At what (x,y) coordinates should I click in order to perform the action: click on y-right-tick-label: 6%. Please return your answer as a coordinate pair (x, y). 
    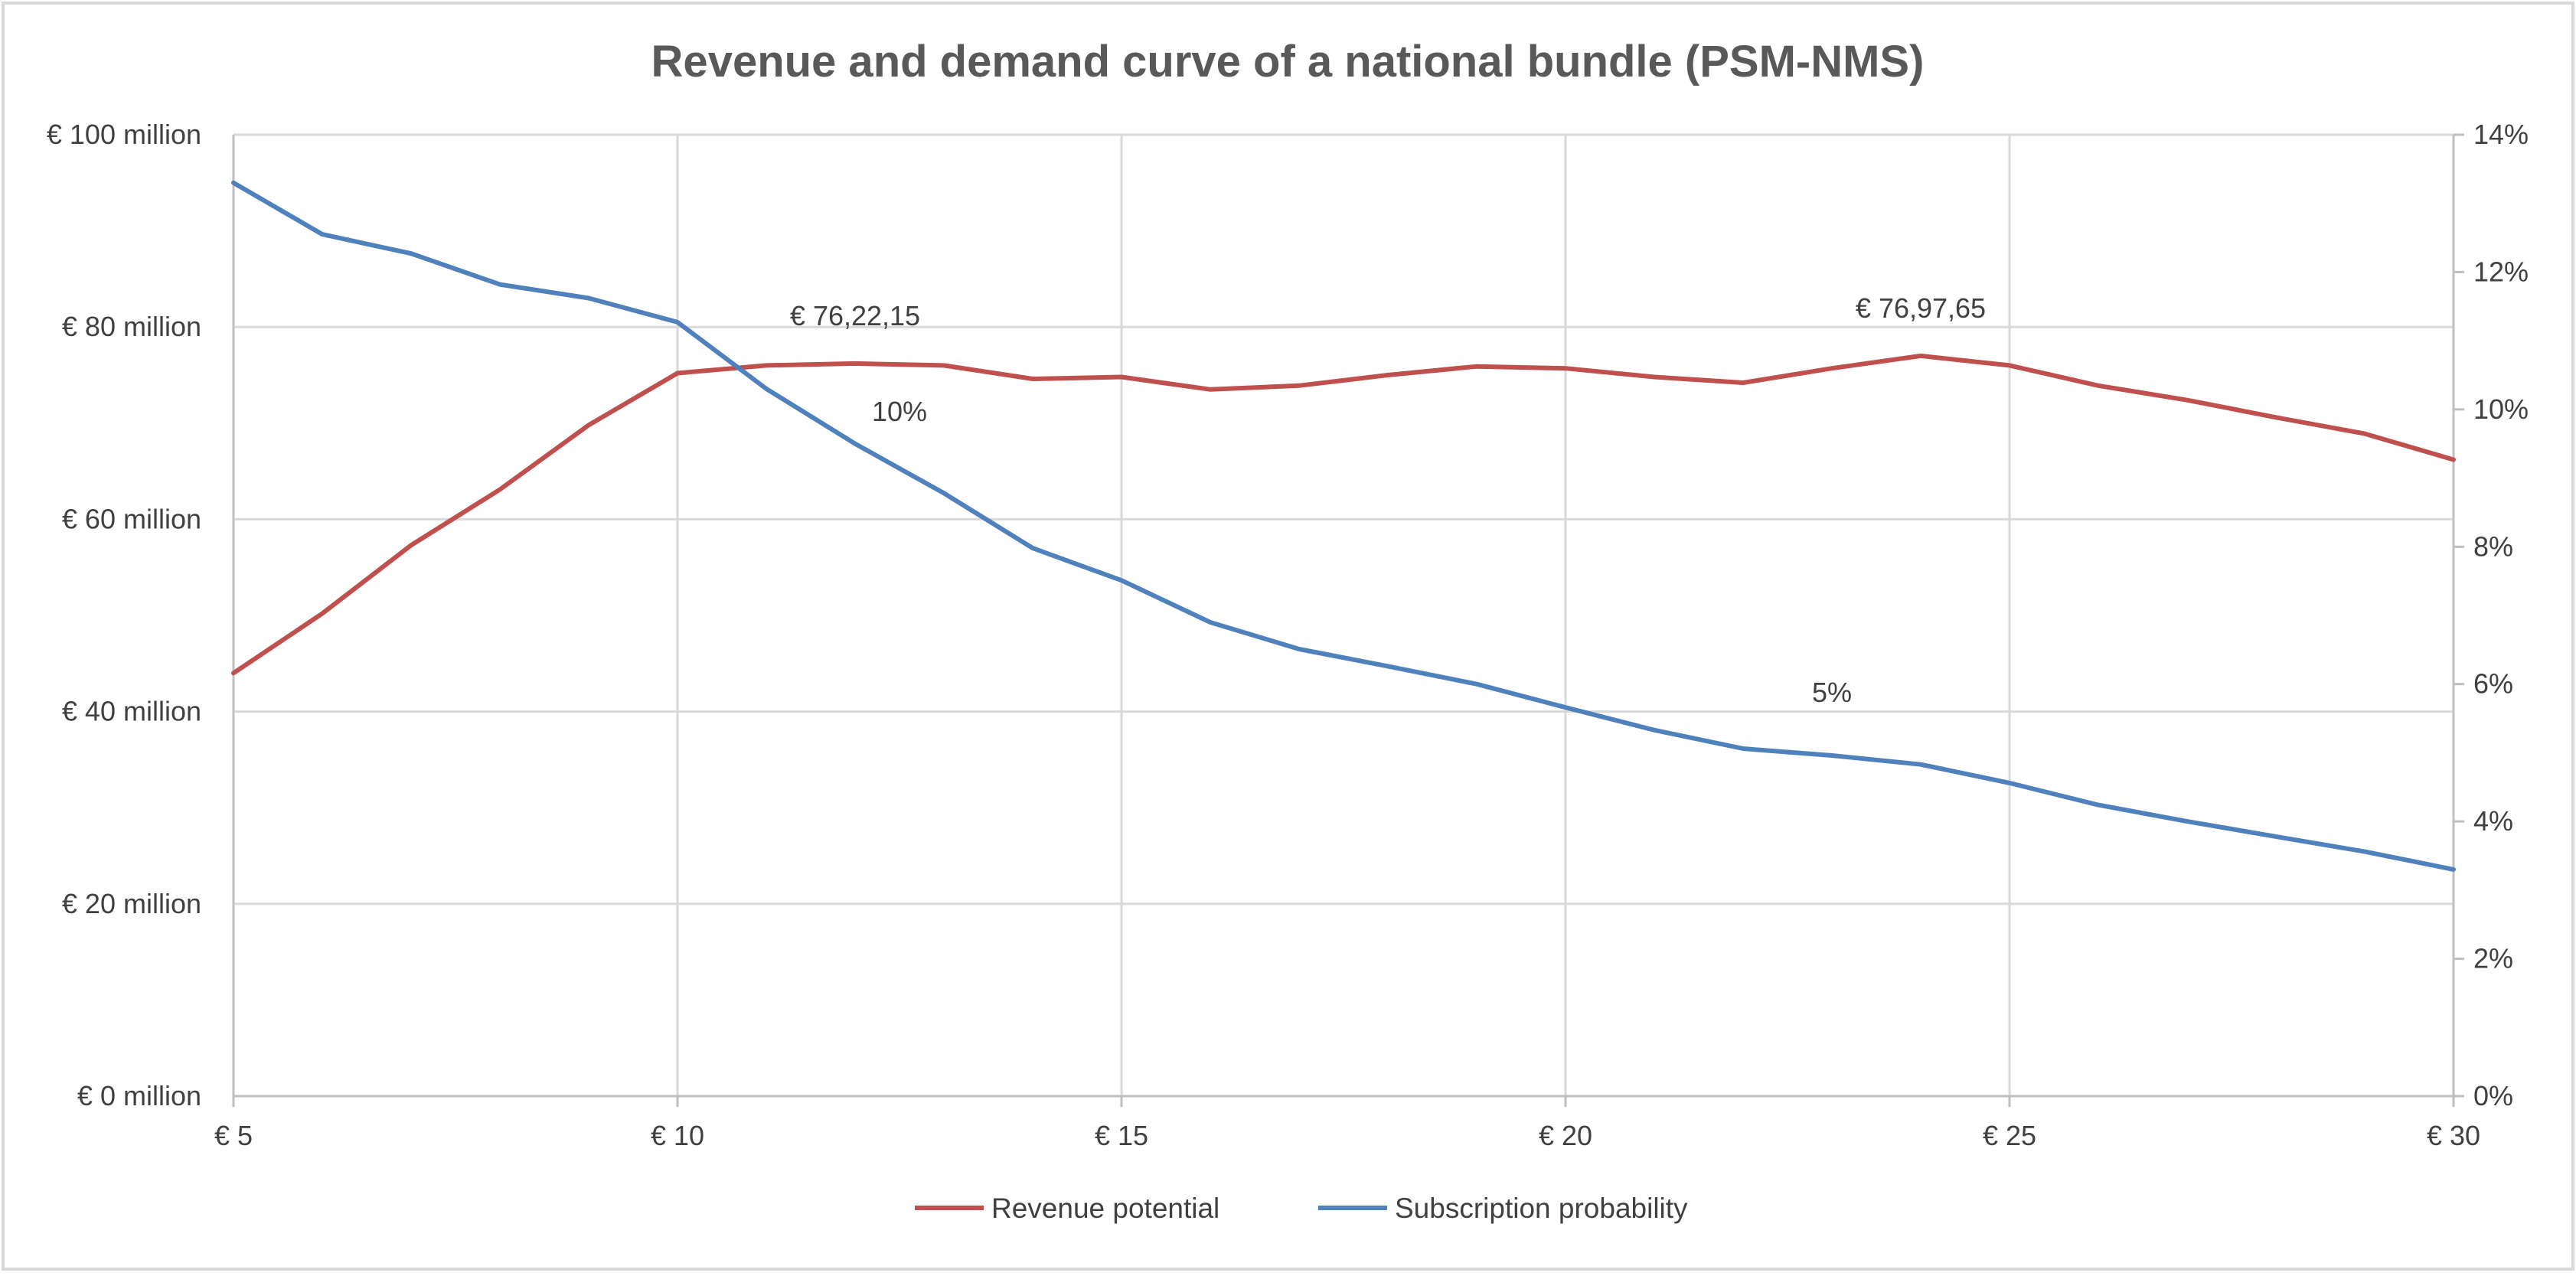
    Looking at the image, I should click on (2493, 684).